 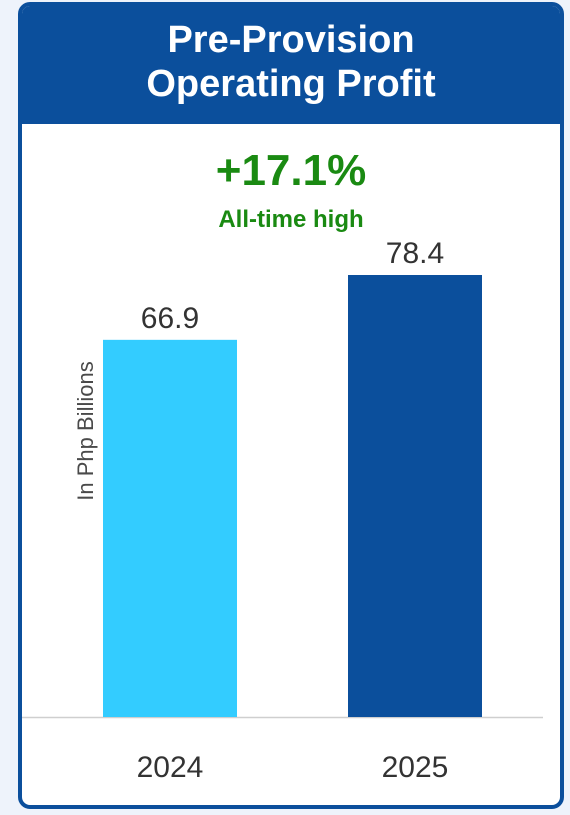 What do you see at coordinates (170, 528) in the screenshot?
I see `bar-2024` at bounding box center [170, 528].